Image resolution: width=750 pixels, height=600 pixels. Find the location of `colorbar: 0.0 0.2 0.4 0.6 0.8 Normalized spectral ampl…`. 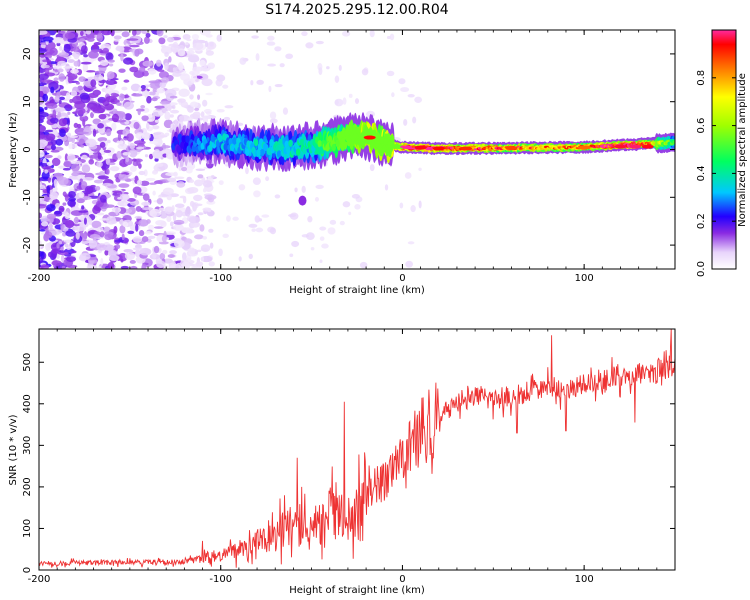

colorbar: 0.0 0.2 0.4 0.6 0.8 Normalized spectral ampl… is located at coordinates (722, 153).